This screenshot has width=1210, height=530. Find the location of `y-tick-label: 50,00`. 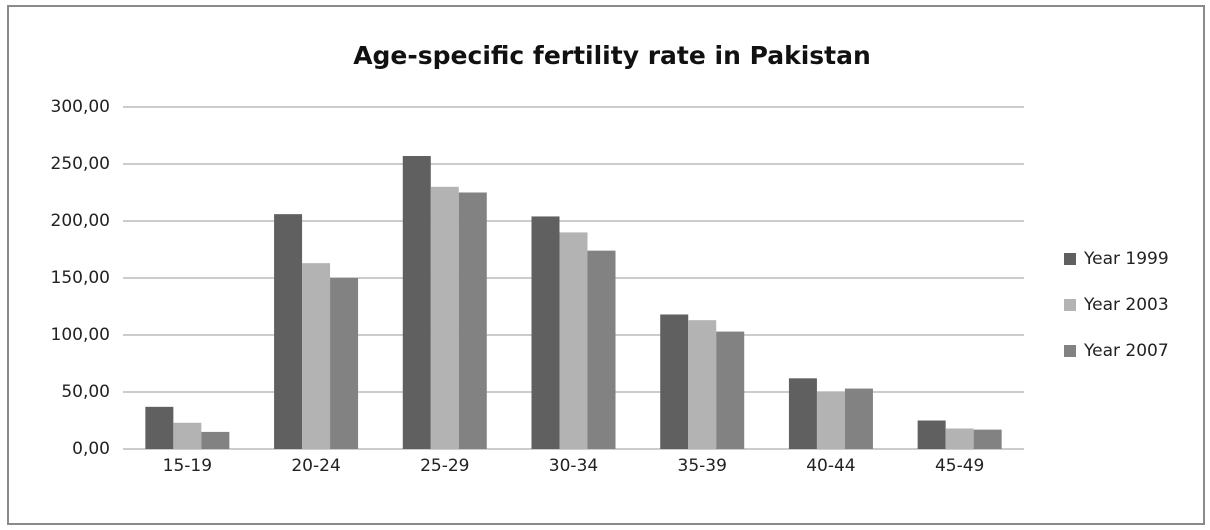

y-tick-label: 50,00 is located at coordinates (85, 392).